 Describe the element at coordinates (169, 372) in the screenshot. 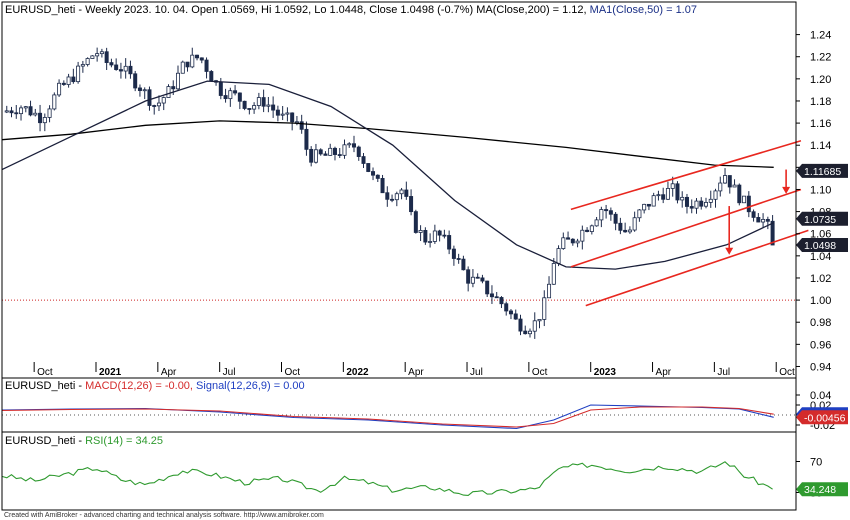

I see `x-tick-label: Apr` at that location.